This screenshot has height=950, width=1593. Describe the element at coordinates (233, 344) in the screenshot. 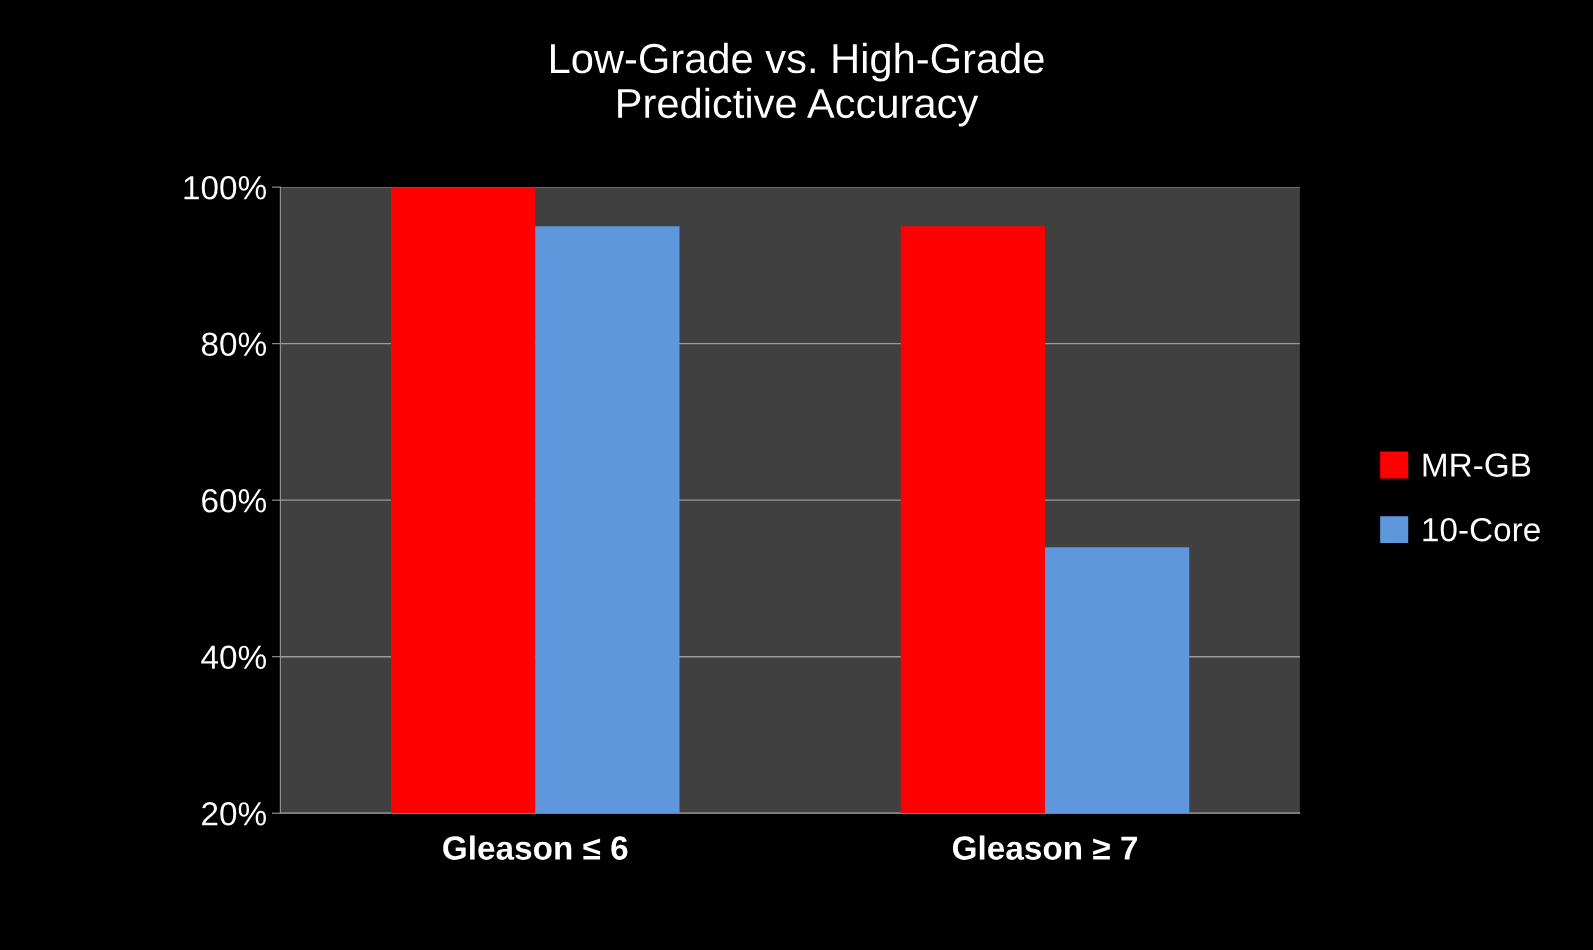

I see `y-tick-label: 80%` at that location.